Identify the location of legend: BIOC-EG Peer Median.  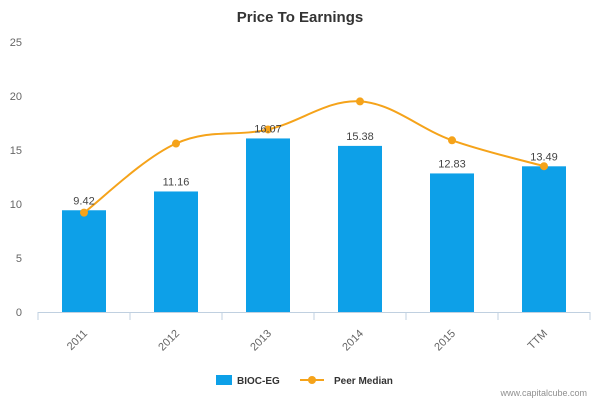
(304, 381).